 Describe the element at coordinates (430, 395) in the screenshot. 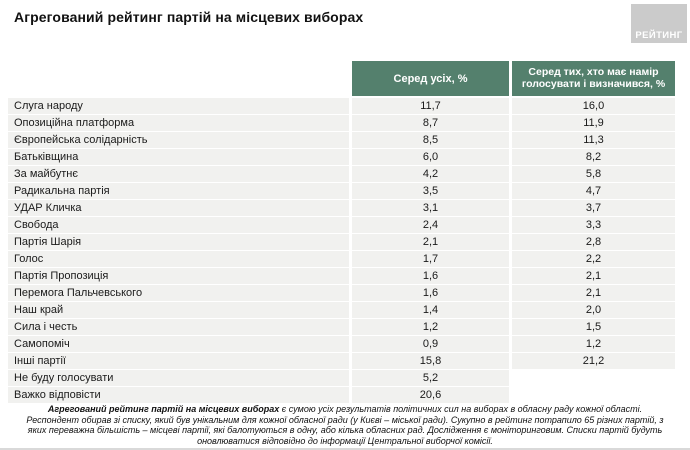

I see `value-among-all-cell: 20,6` at that location.